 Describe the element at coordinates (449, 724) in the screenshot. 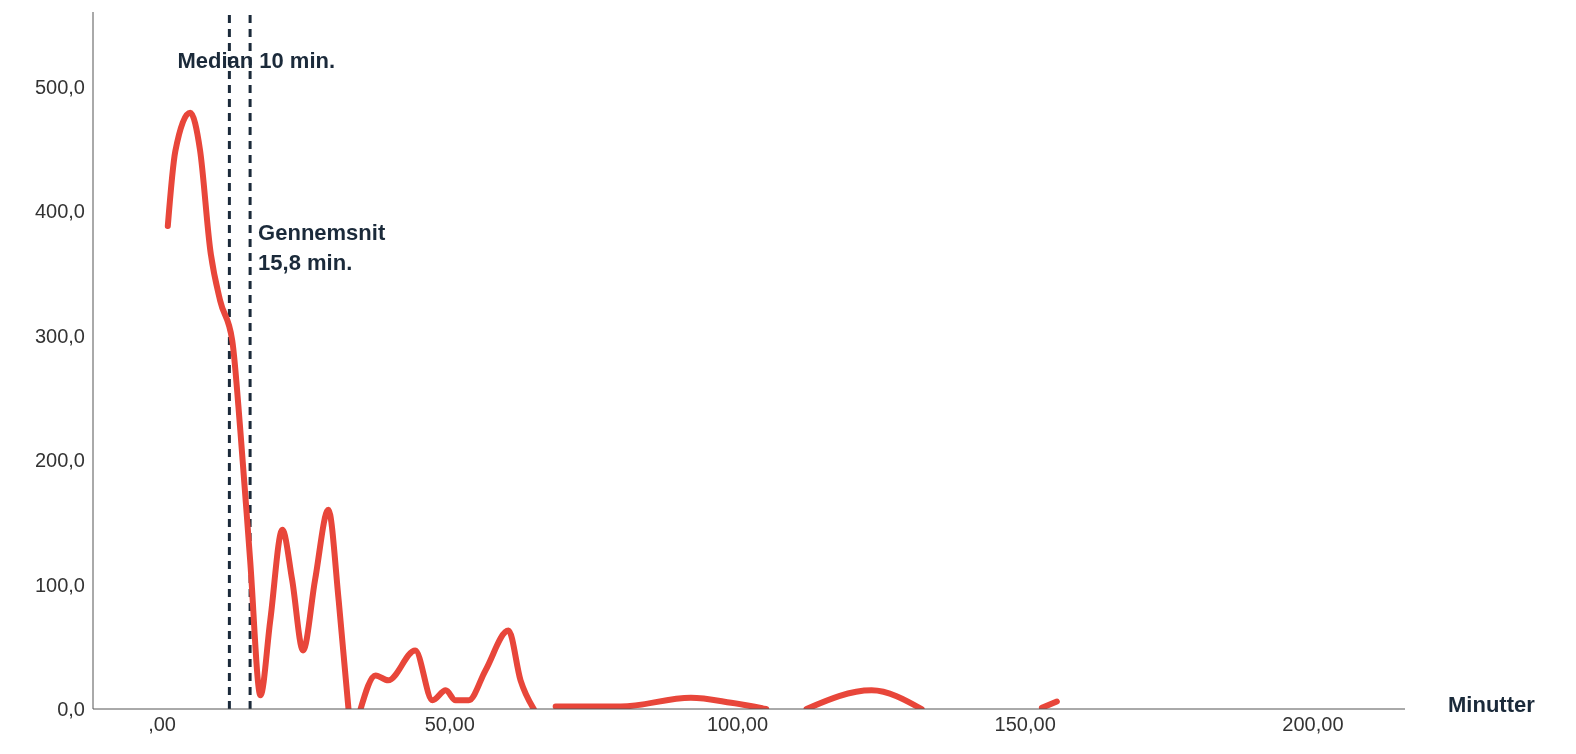

I see `x-tick-label: 50,00` at that location.